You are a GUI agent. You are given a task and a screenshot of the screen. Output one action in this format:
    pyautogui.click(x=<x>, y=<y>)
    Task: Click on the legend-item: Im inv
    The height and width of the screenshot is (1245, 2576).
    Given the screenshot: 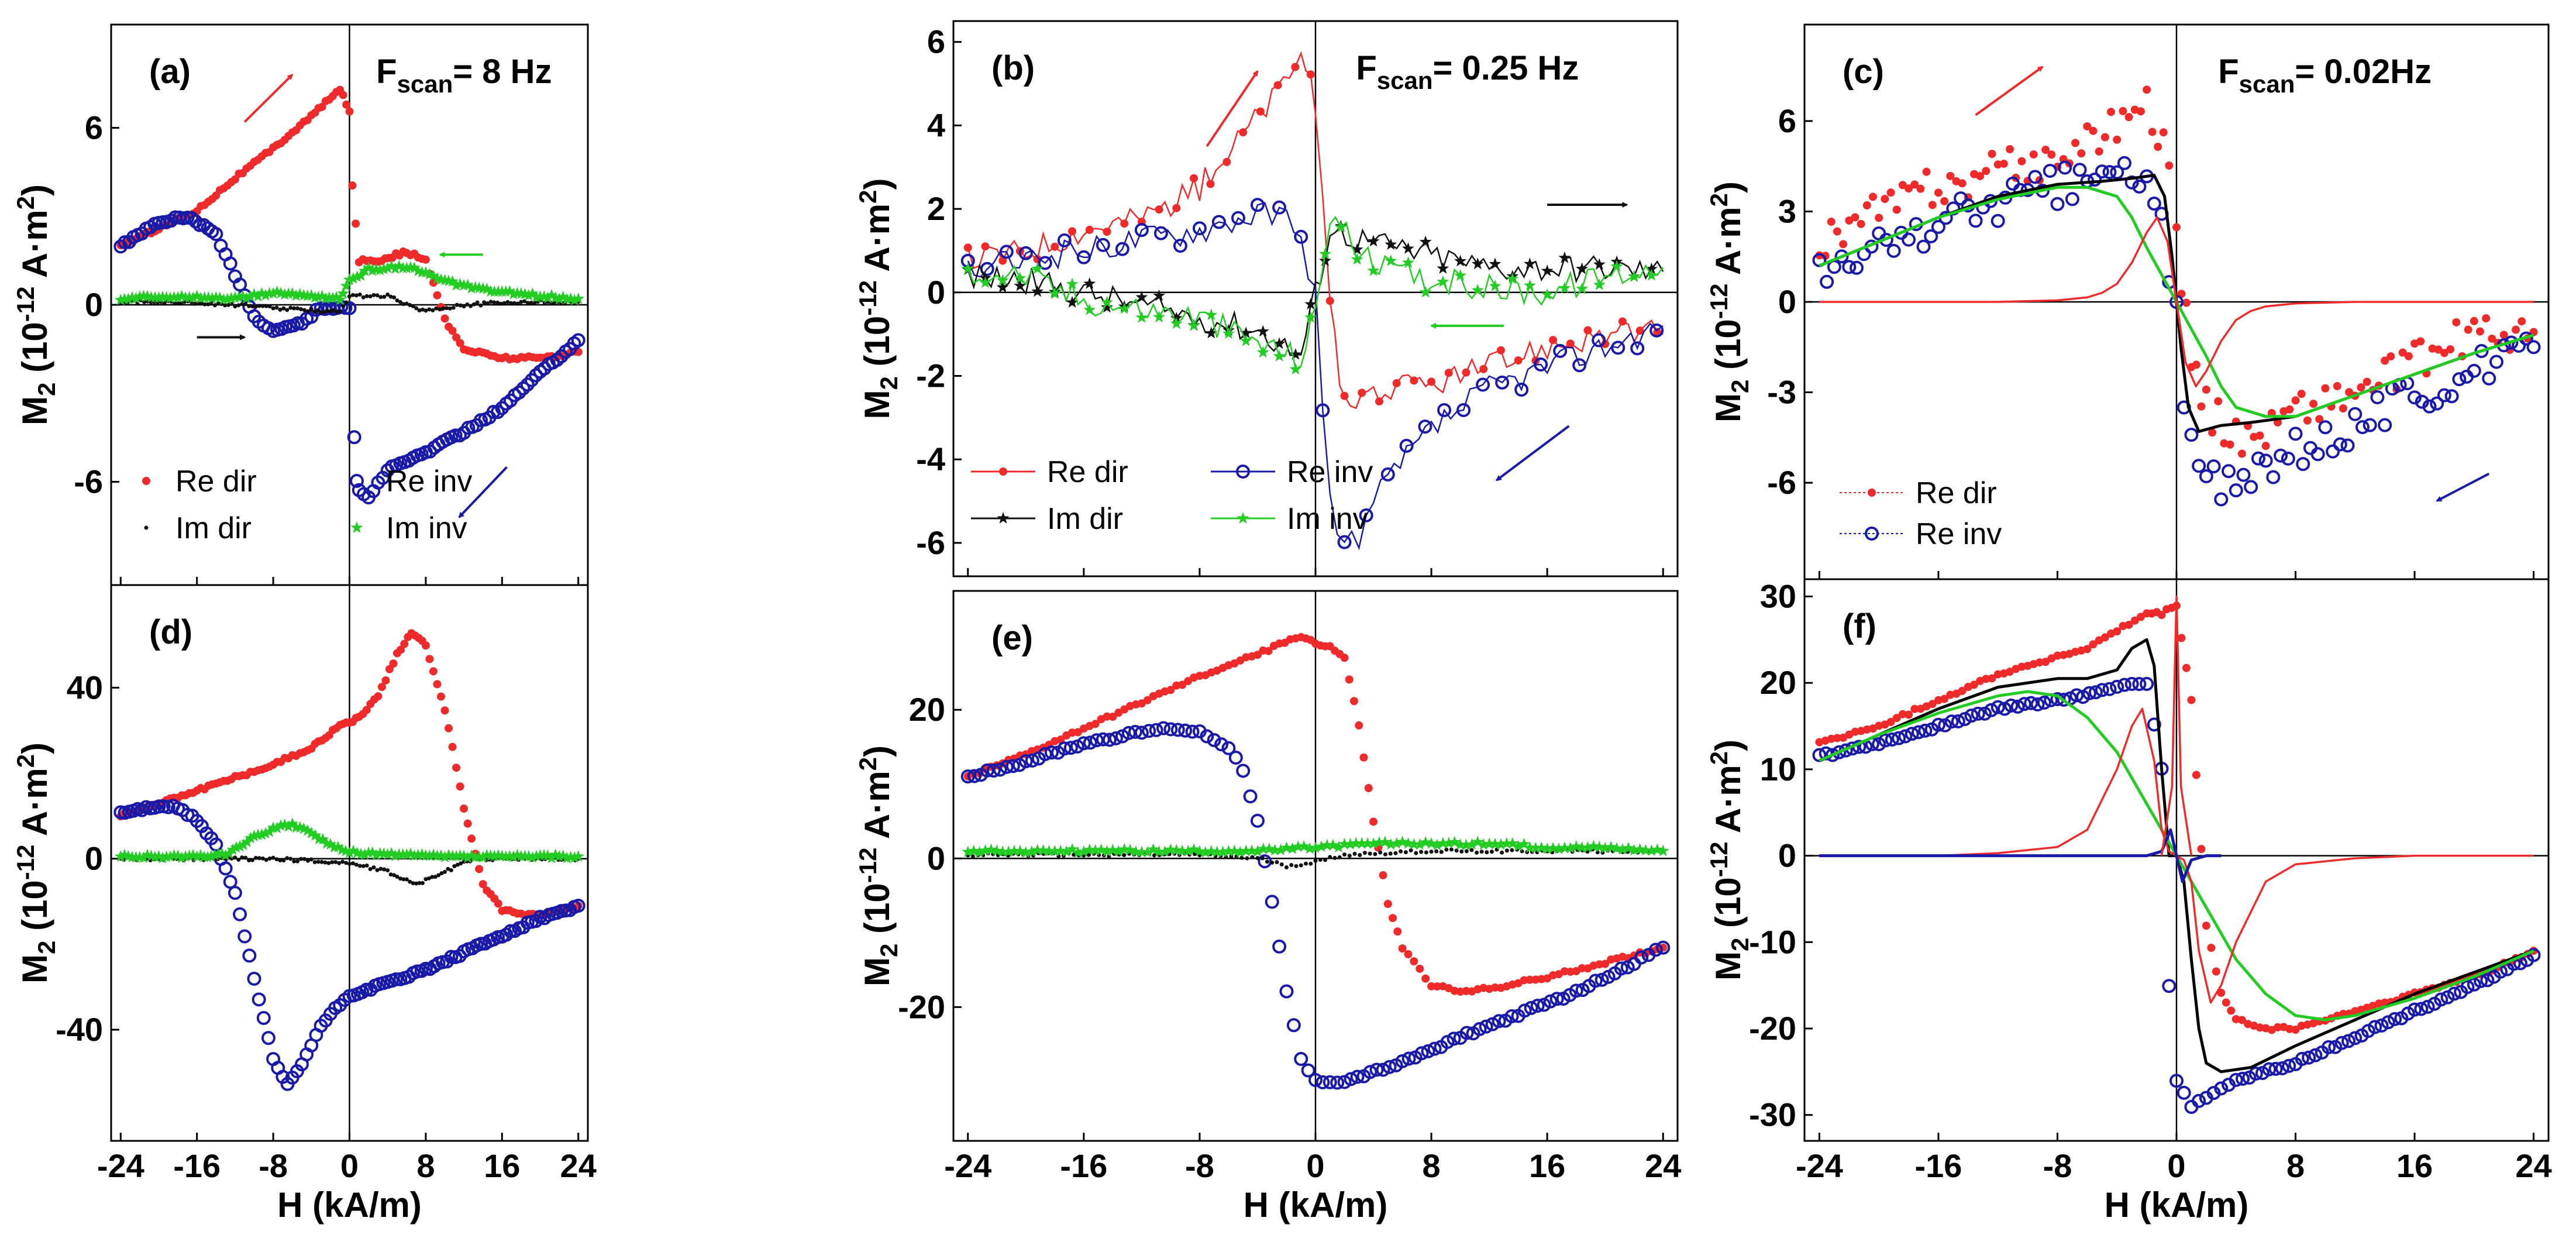 What is the action you would take?
    pyautogui.click(x=408, y=528)
    